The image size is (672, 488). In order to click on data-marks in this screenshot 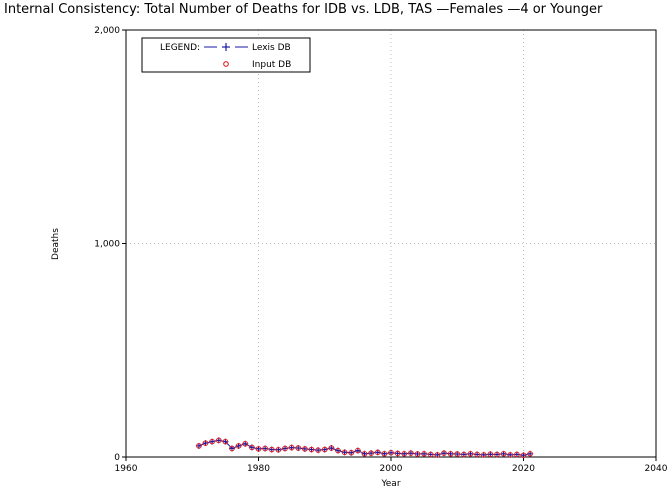, I will do `click(364, 448)`.